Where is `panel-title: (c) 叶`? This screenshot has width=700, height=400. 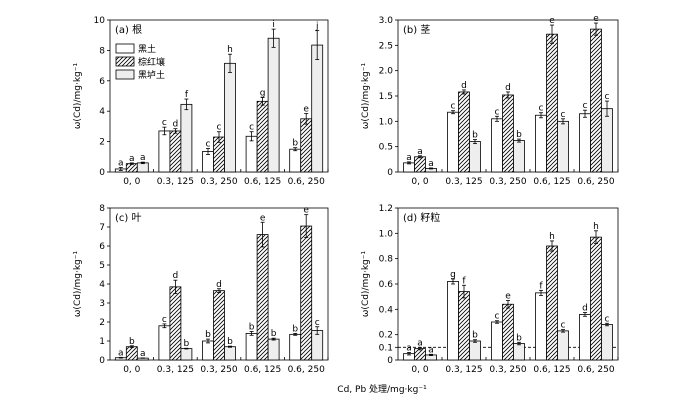 panel-title: (c) 叶 is located at coordinates (128, 218).